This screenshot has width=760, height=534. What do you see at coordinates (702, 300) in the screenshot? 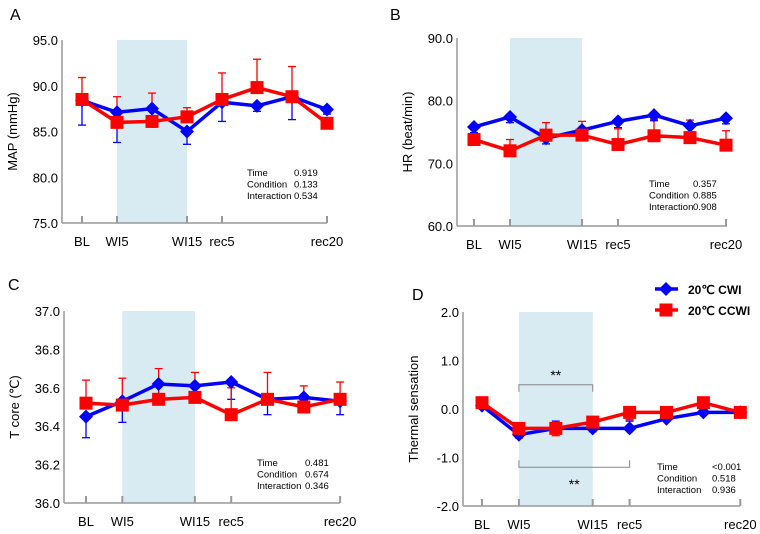
I see `legend: 20℃ CWI 20℃ CCWI` at bounding box center [702, 300].